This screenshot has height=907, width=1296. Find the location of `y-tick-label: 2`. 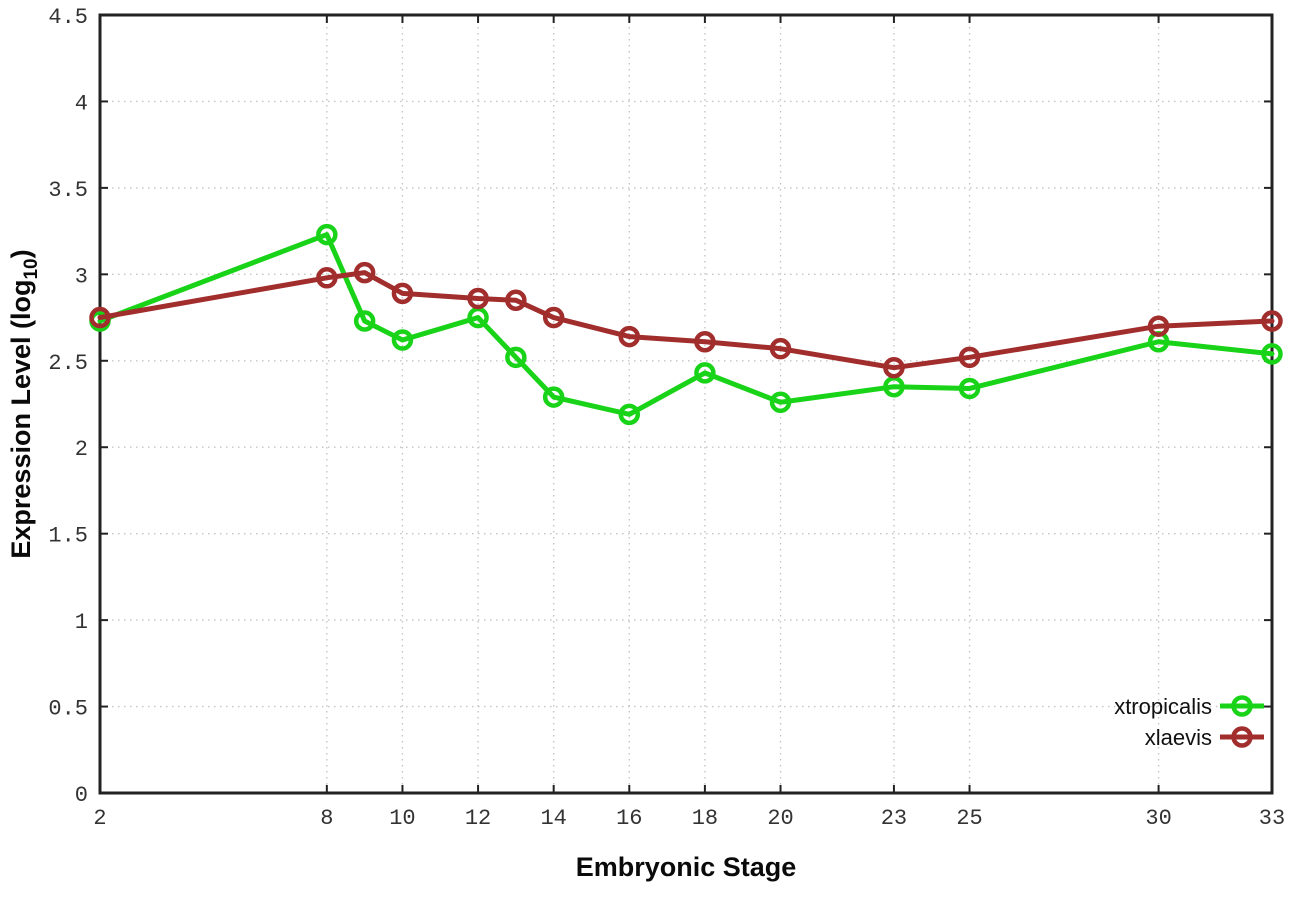

y-tick-label: 2 is located at coordinates (81, 449).